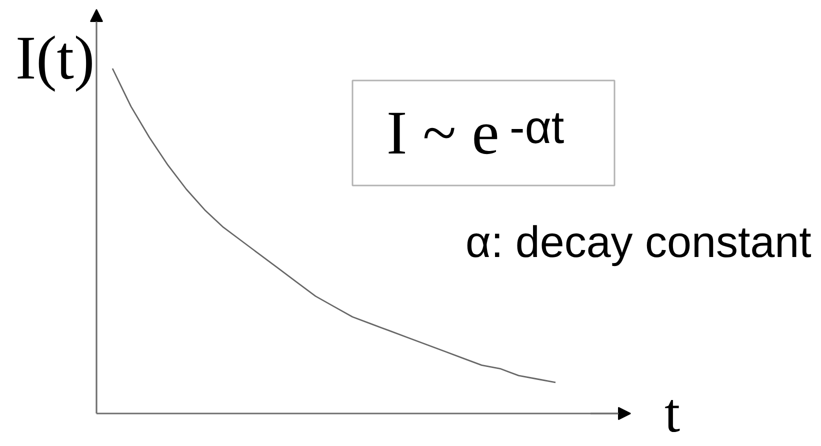 The image size is (821, 446). What do you see at coordinates (672, 413) in the screenshot?
I see `x-axis-title: t` at bounding box center [672, 413].